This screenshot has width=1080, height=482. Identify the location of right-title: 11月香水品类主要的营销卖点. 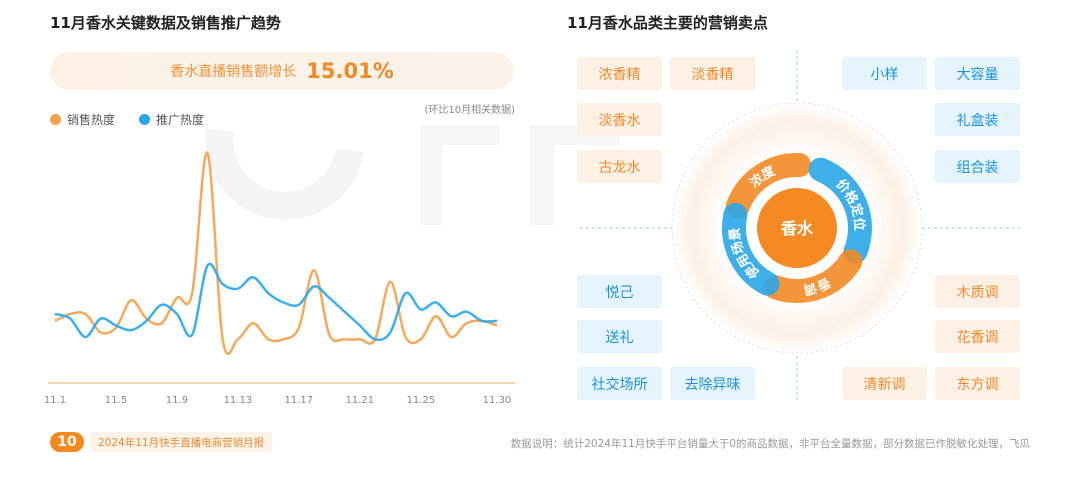
(667, 23).